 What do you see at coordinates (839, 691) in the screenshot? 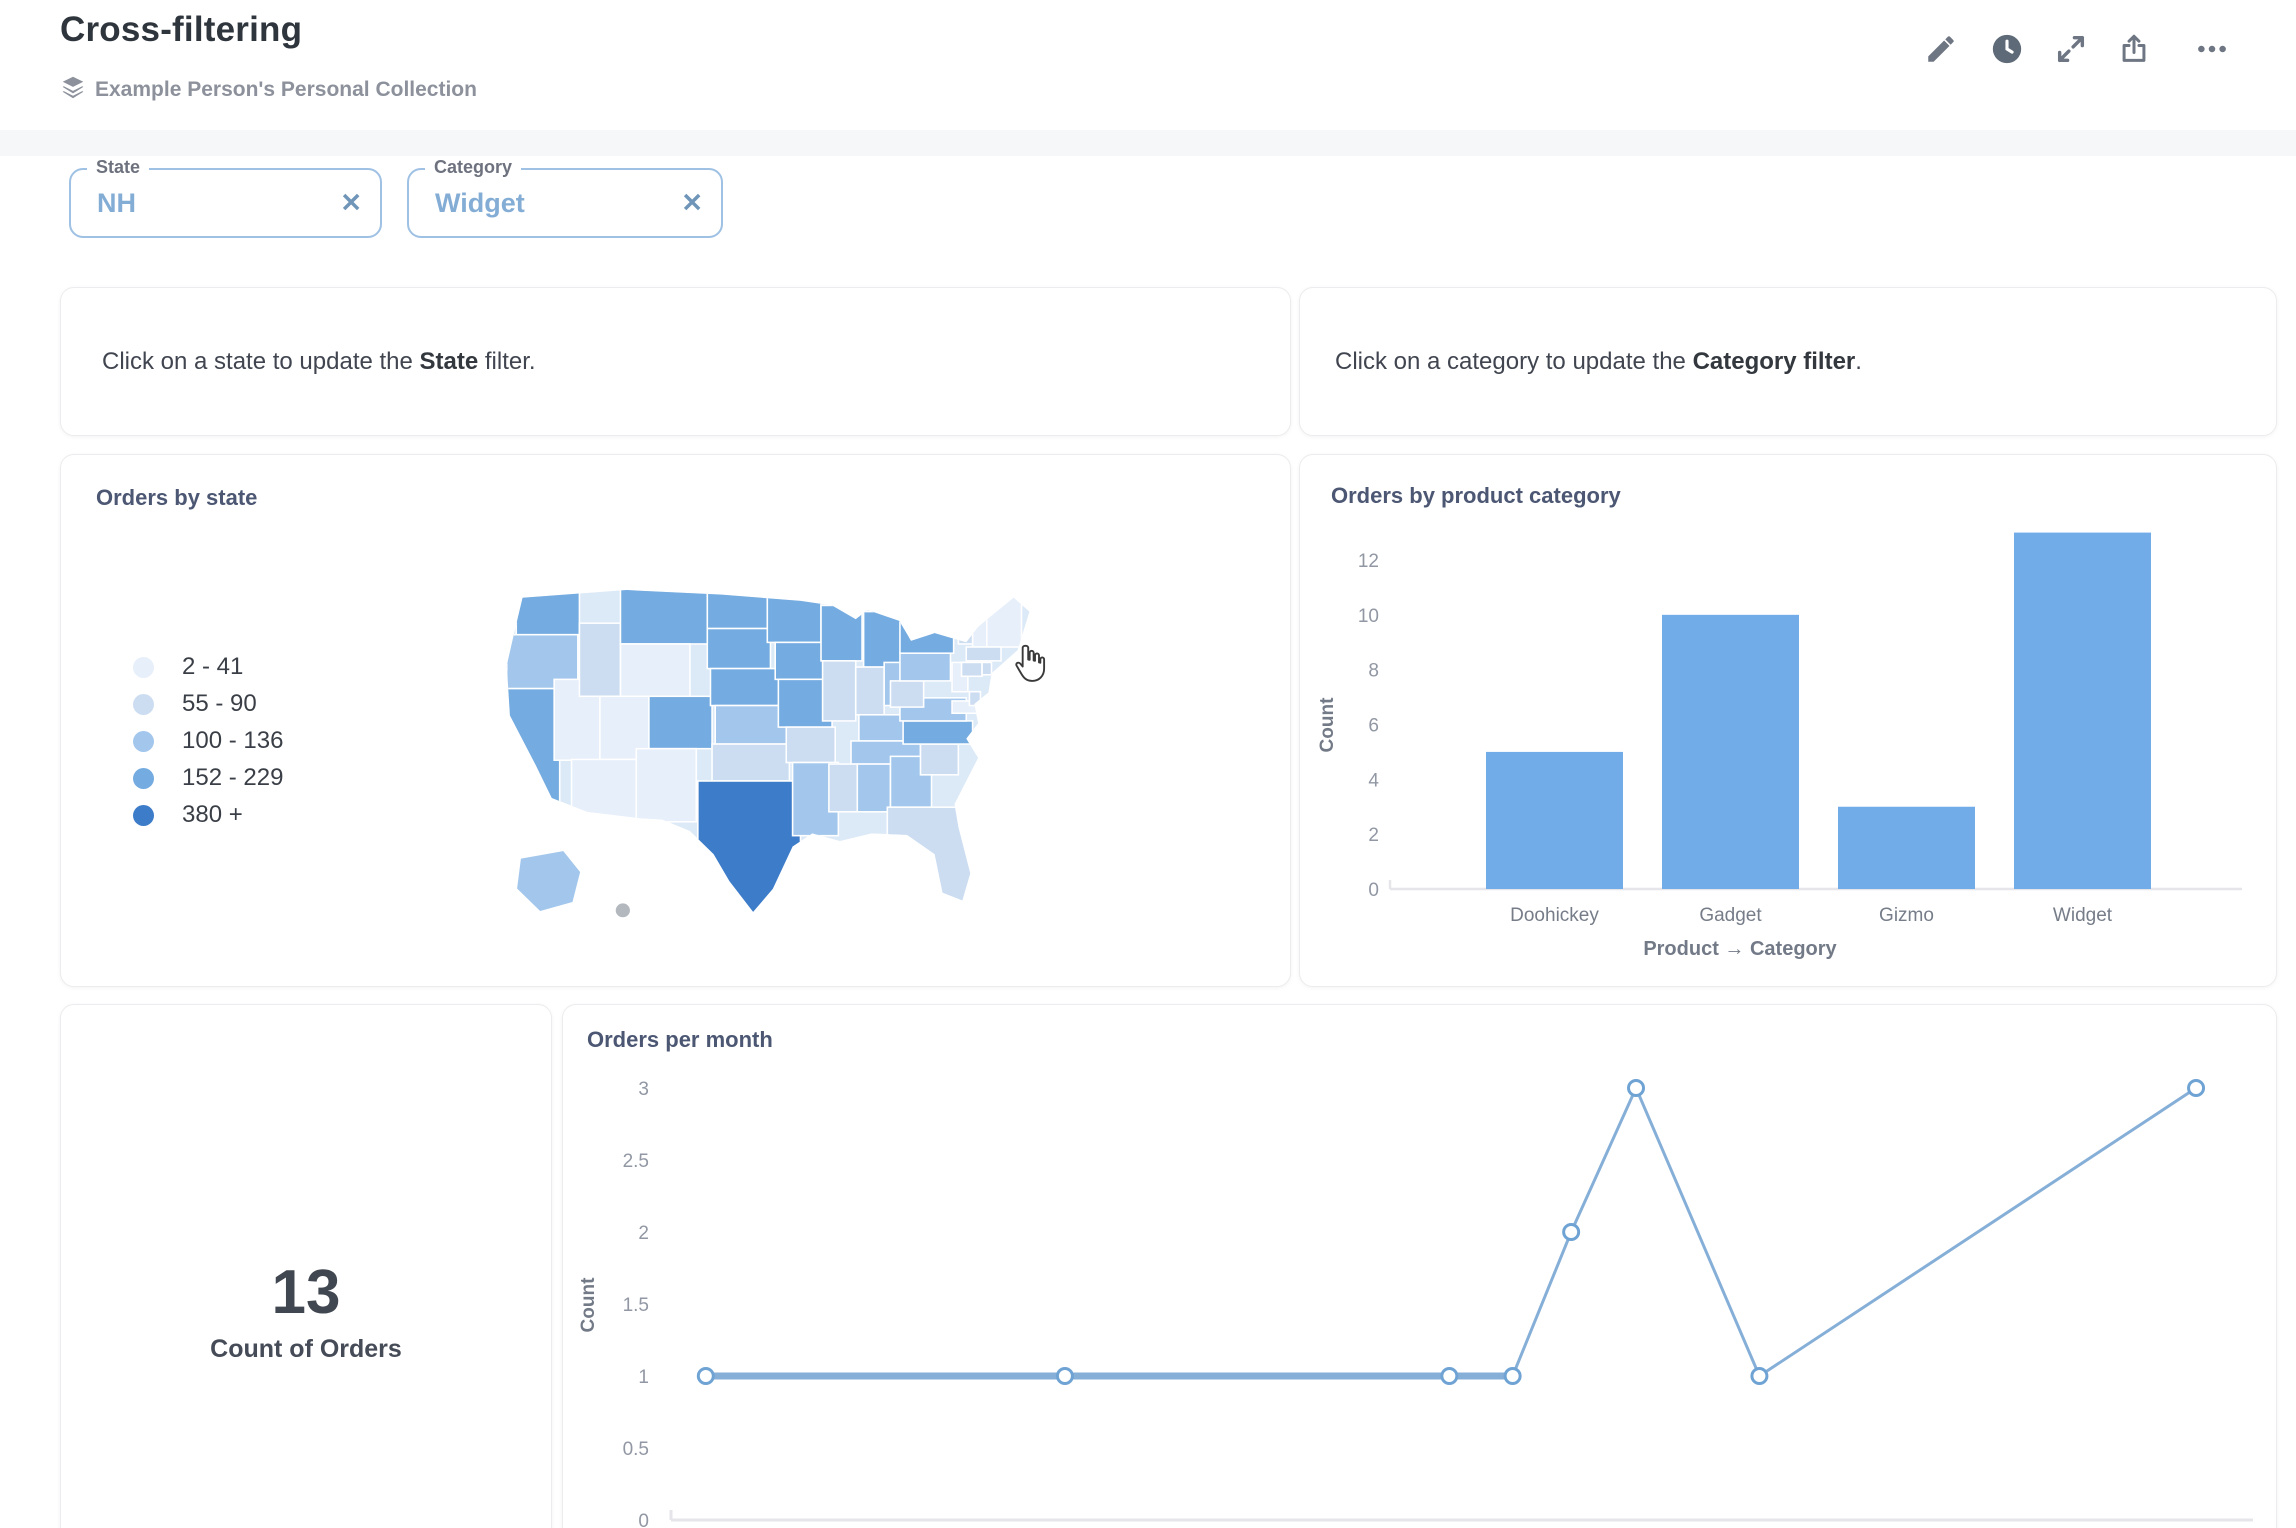
I see `state-IL` at bounding box center [839, 691].